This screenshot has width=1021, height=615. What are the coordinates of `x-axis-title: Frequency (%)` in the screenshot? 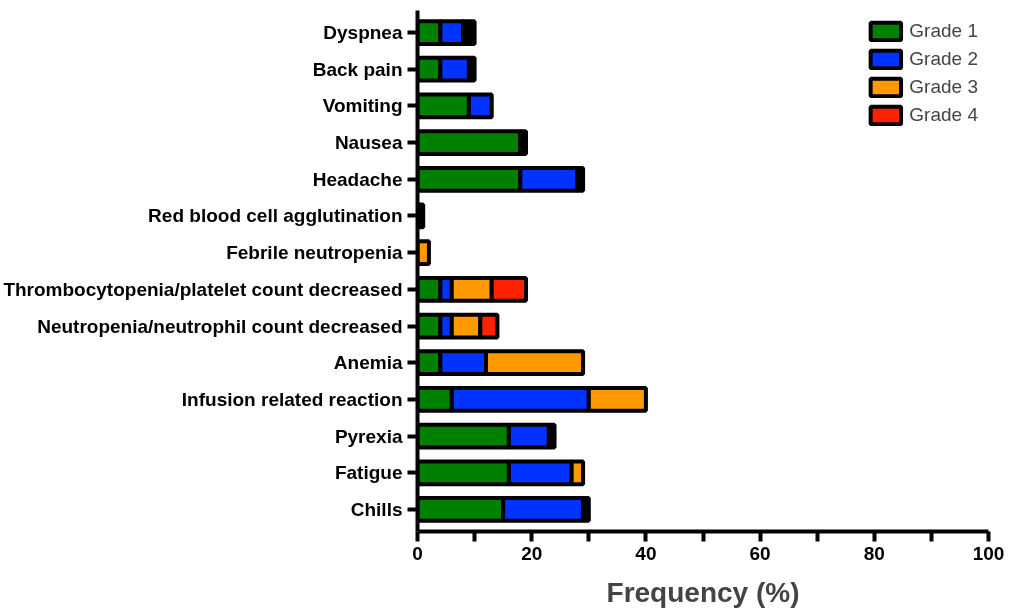 It's located at (703, 592).